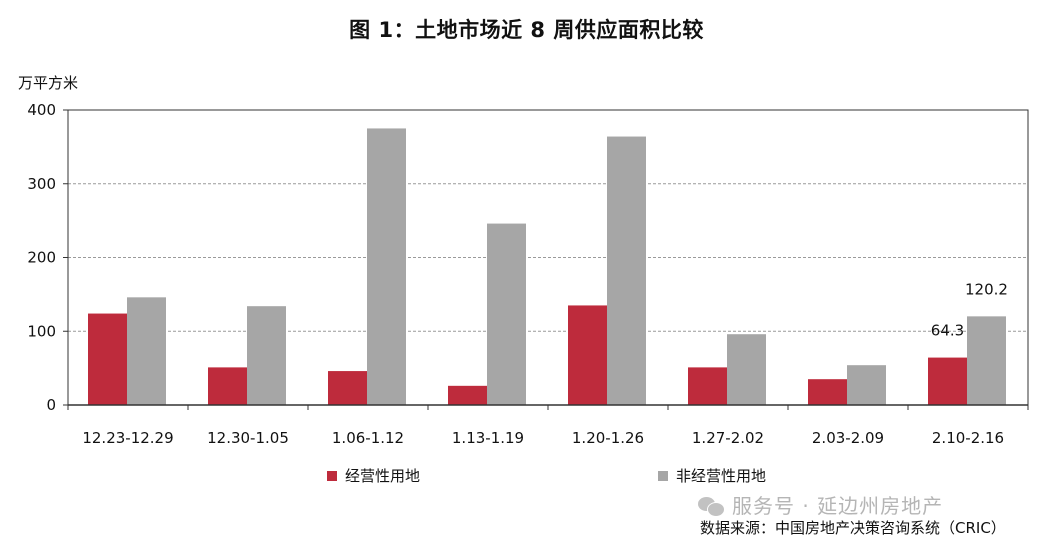  What do you see at coordinates (986, 289) in the screenshot?
I see `data-label: 120.2` at bounding box center [986, 289].